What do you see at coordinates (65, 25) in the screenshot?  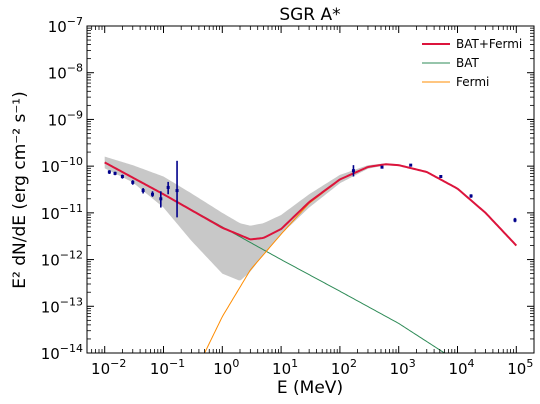 I see `y-tick-label: 10⁻⁷` at bounding box center [65, 25].